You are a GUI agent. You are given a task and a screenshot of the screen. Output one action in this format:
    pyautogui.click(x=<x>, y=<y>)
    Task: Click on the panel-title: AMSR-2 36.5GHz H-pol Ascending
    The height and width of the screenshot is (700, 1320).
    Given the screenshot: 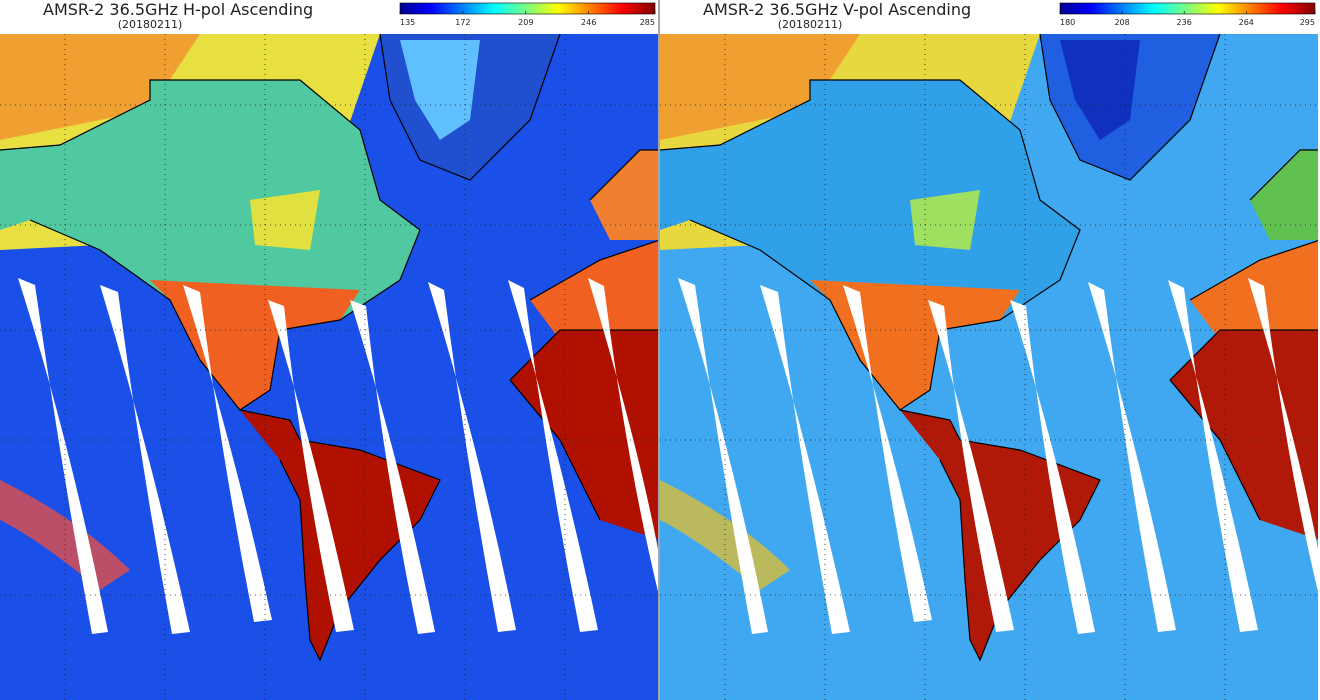 What is the action you would take?
    pyautogui.click(x=178, y=9)
    